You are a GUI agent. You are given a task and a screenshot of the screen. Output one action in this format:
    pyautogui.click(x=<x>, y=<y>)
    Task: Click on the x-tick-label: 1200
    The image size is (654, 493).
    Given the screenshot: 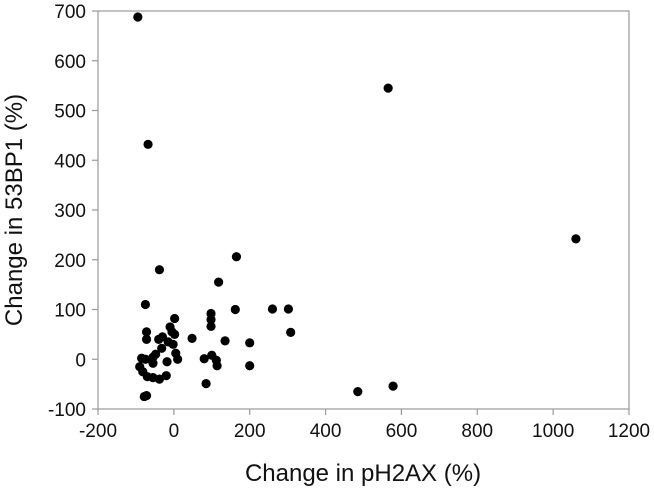 What is the action you would take?
    pyautogui.click(x=629, y=431)
    